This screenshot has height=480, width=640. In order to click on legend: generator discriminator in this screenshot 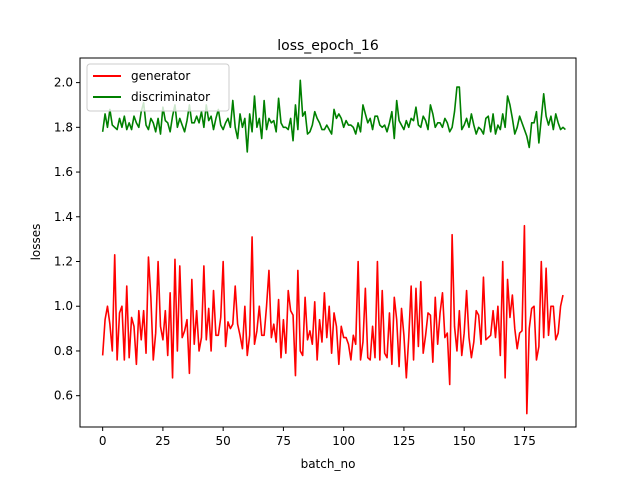, I will do `click(158, 87)`.